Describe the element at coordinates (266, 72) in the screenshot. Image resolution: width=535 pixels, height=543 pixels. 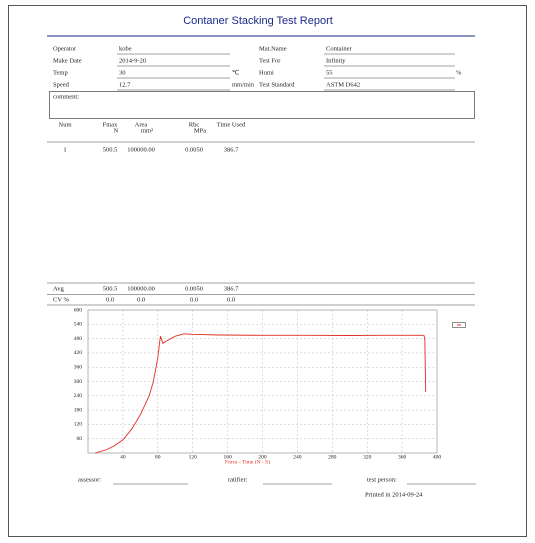
I see `field-label: Humi` at that location.